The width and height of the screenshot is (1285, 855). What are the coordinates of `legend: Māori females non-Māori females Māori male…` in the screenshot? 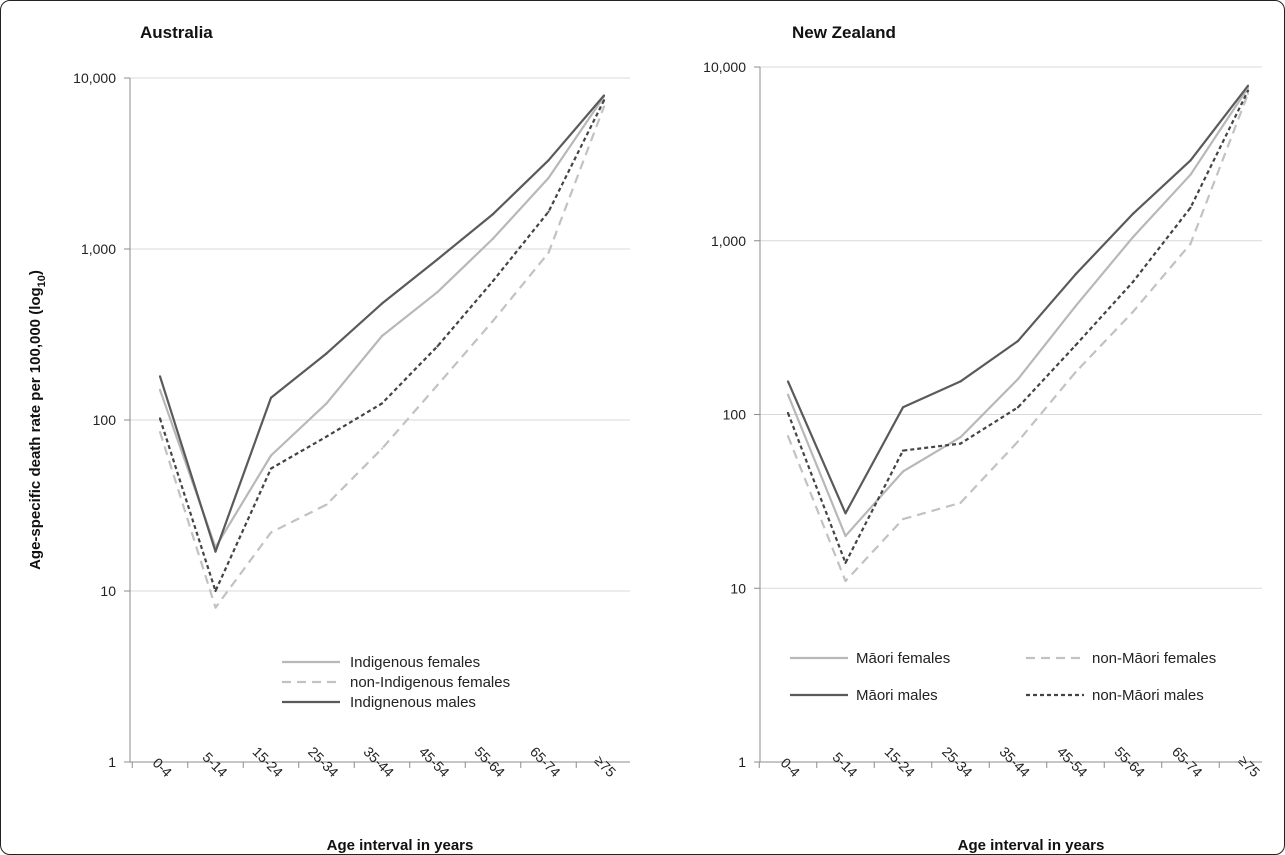 It's located at (1003, 677).